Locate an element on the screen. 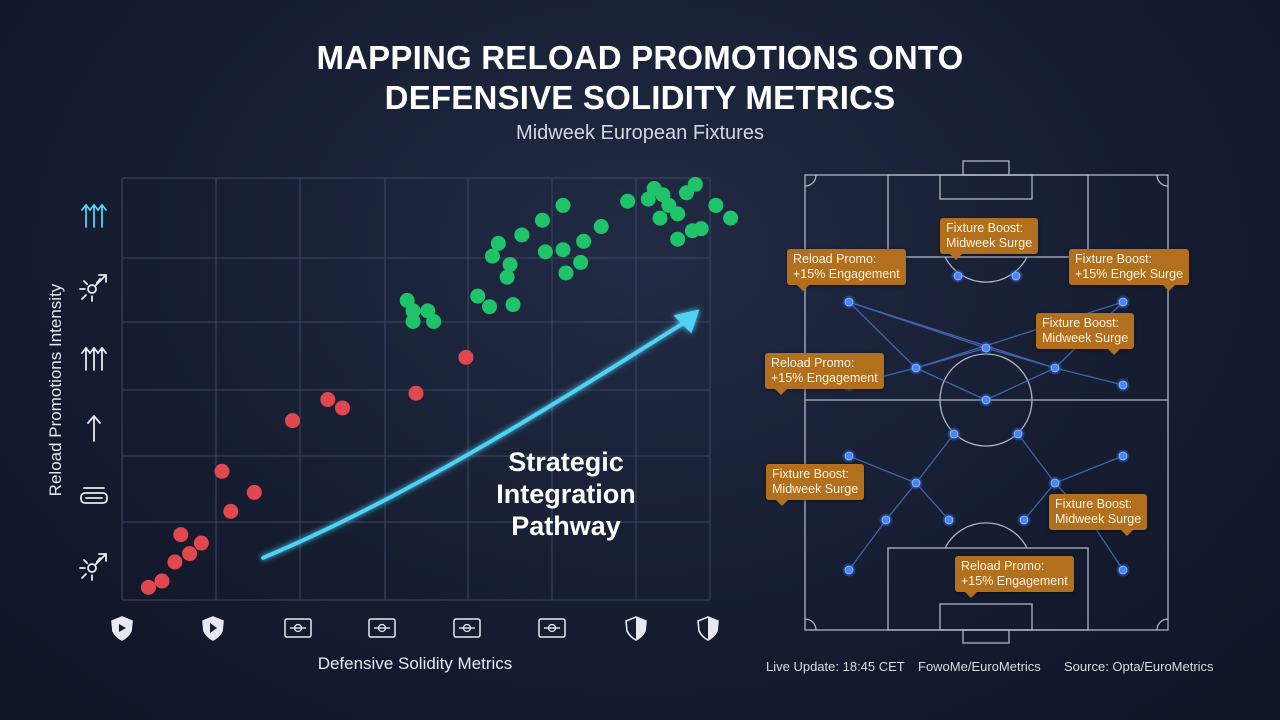 This screenshot has height=720, width=1280. bottom-goal is located at coordinates (986, 636).